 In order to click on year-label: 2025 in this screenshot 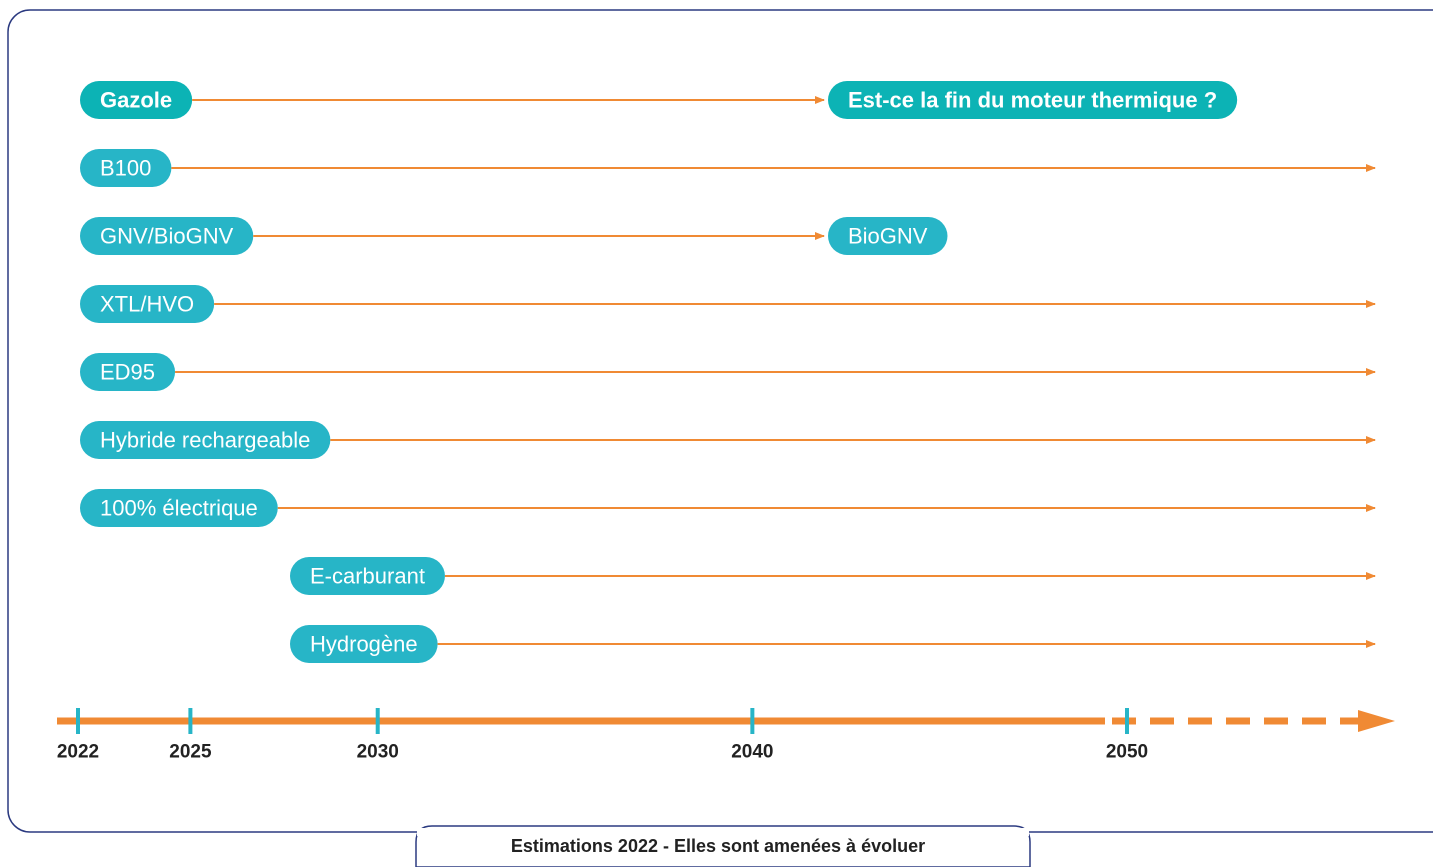, I will do `click(190, 752)`.